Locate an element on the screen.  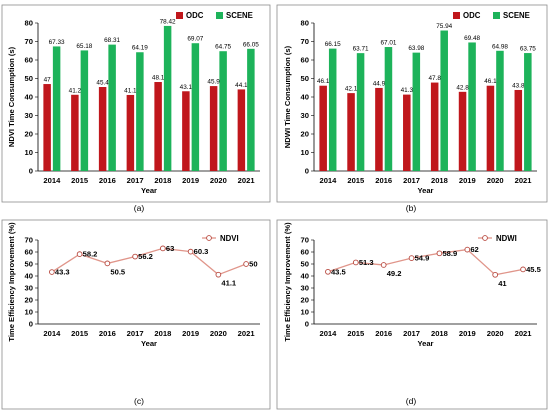
data-label: 47 is located at coordinates (48, 80).